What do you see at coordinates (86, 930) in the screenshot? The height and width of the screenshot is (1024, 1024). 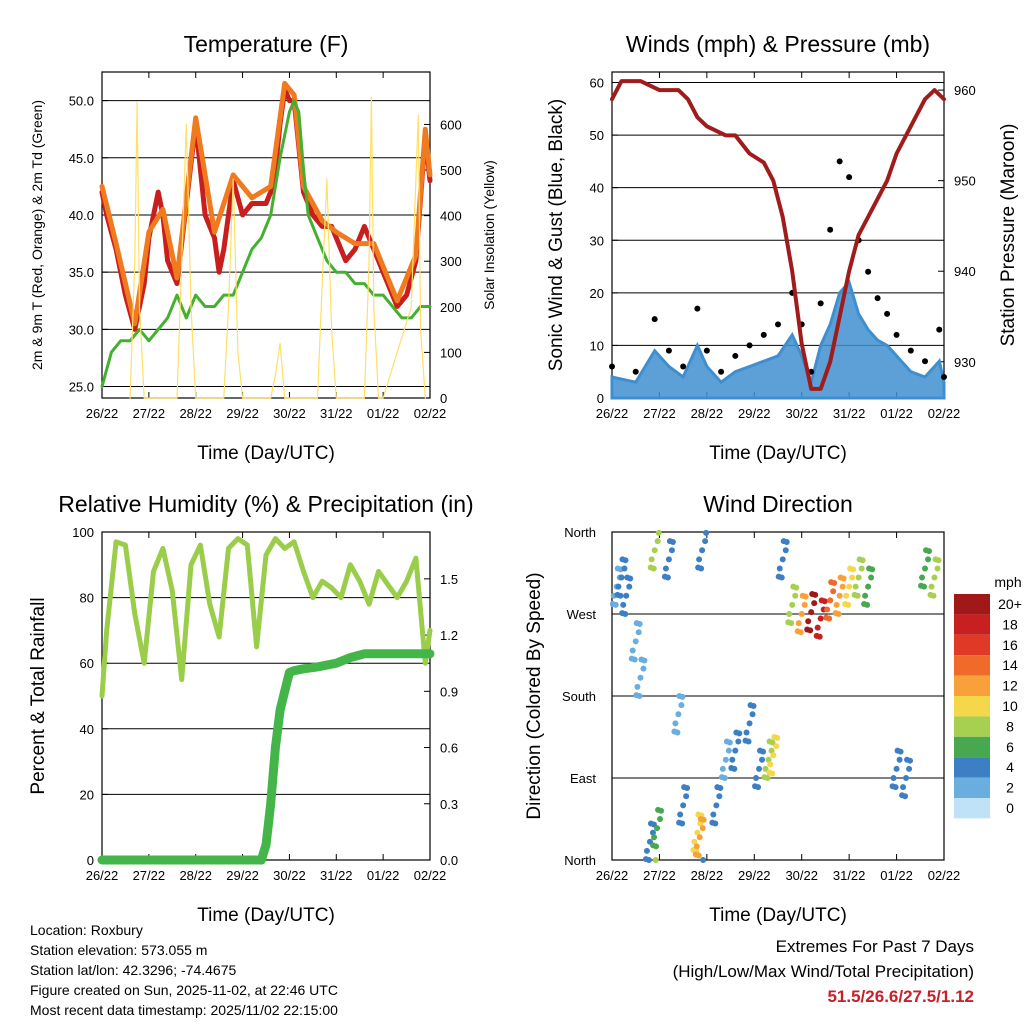 I see `station-location: Location: Roxbury` at bounding box center [86, 930].